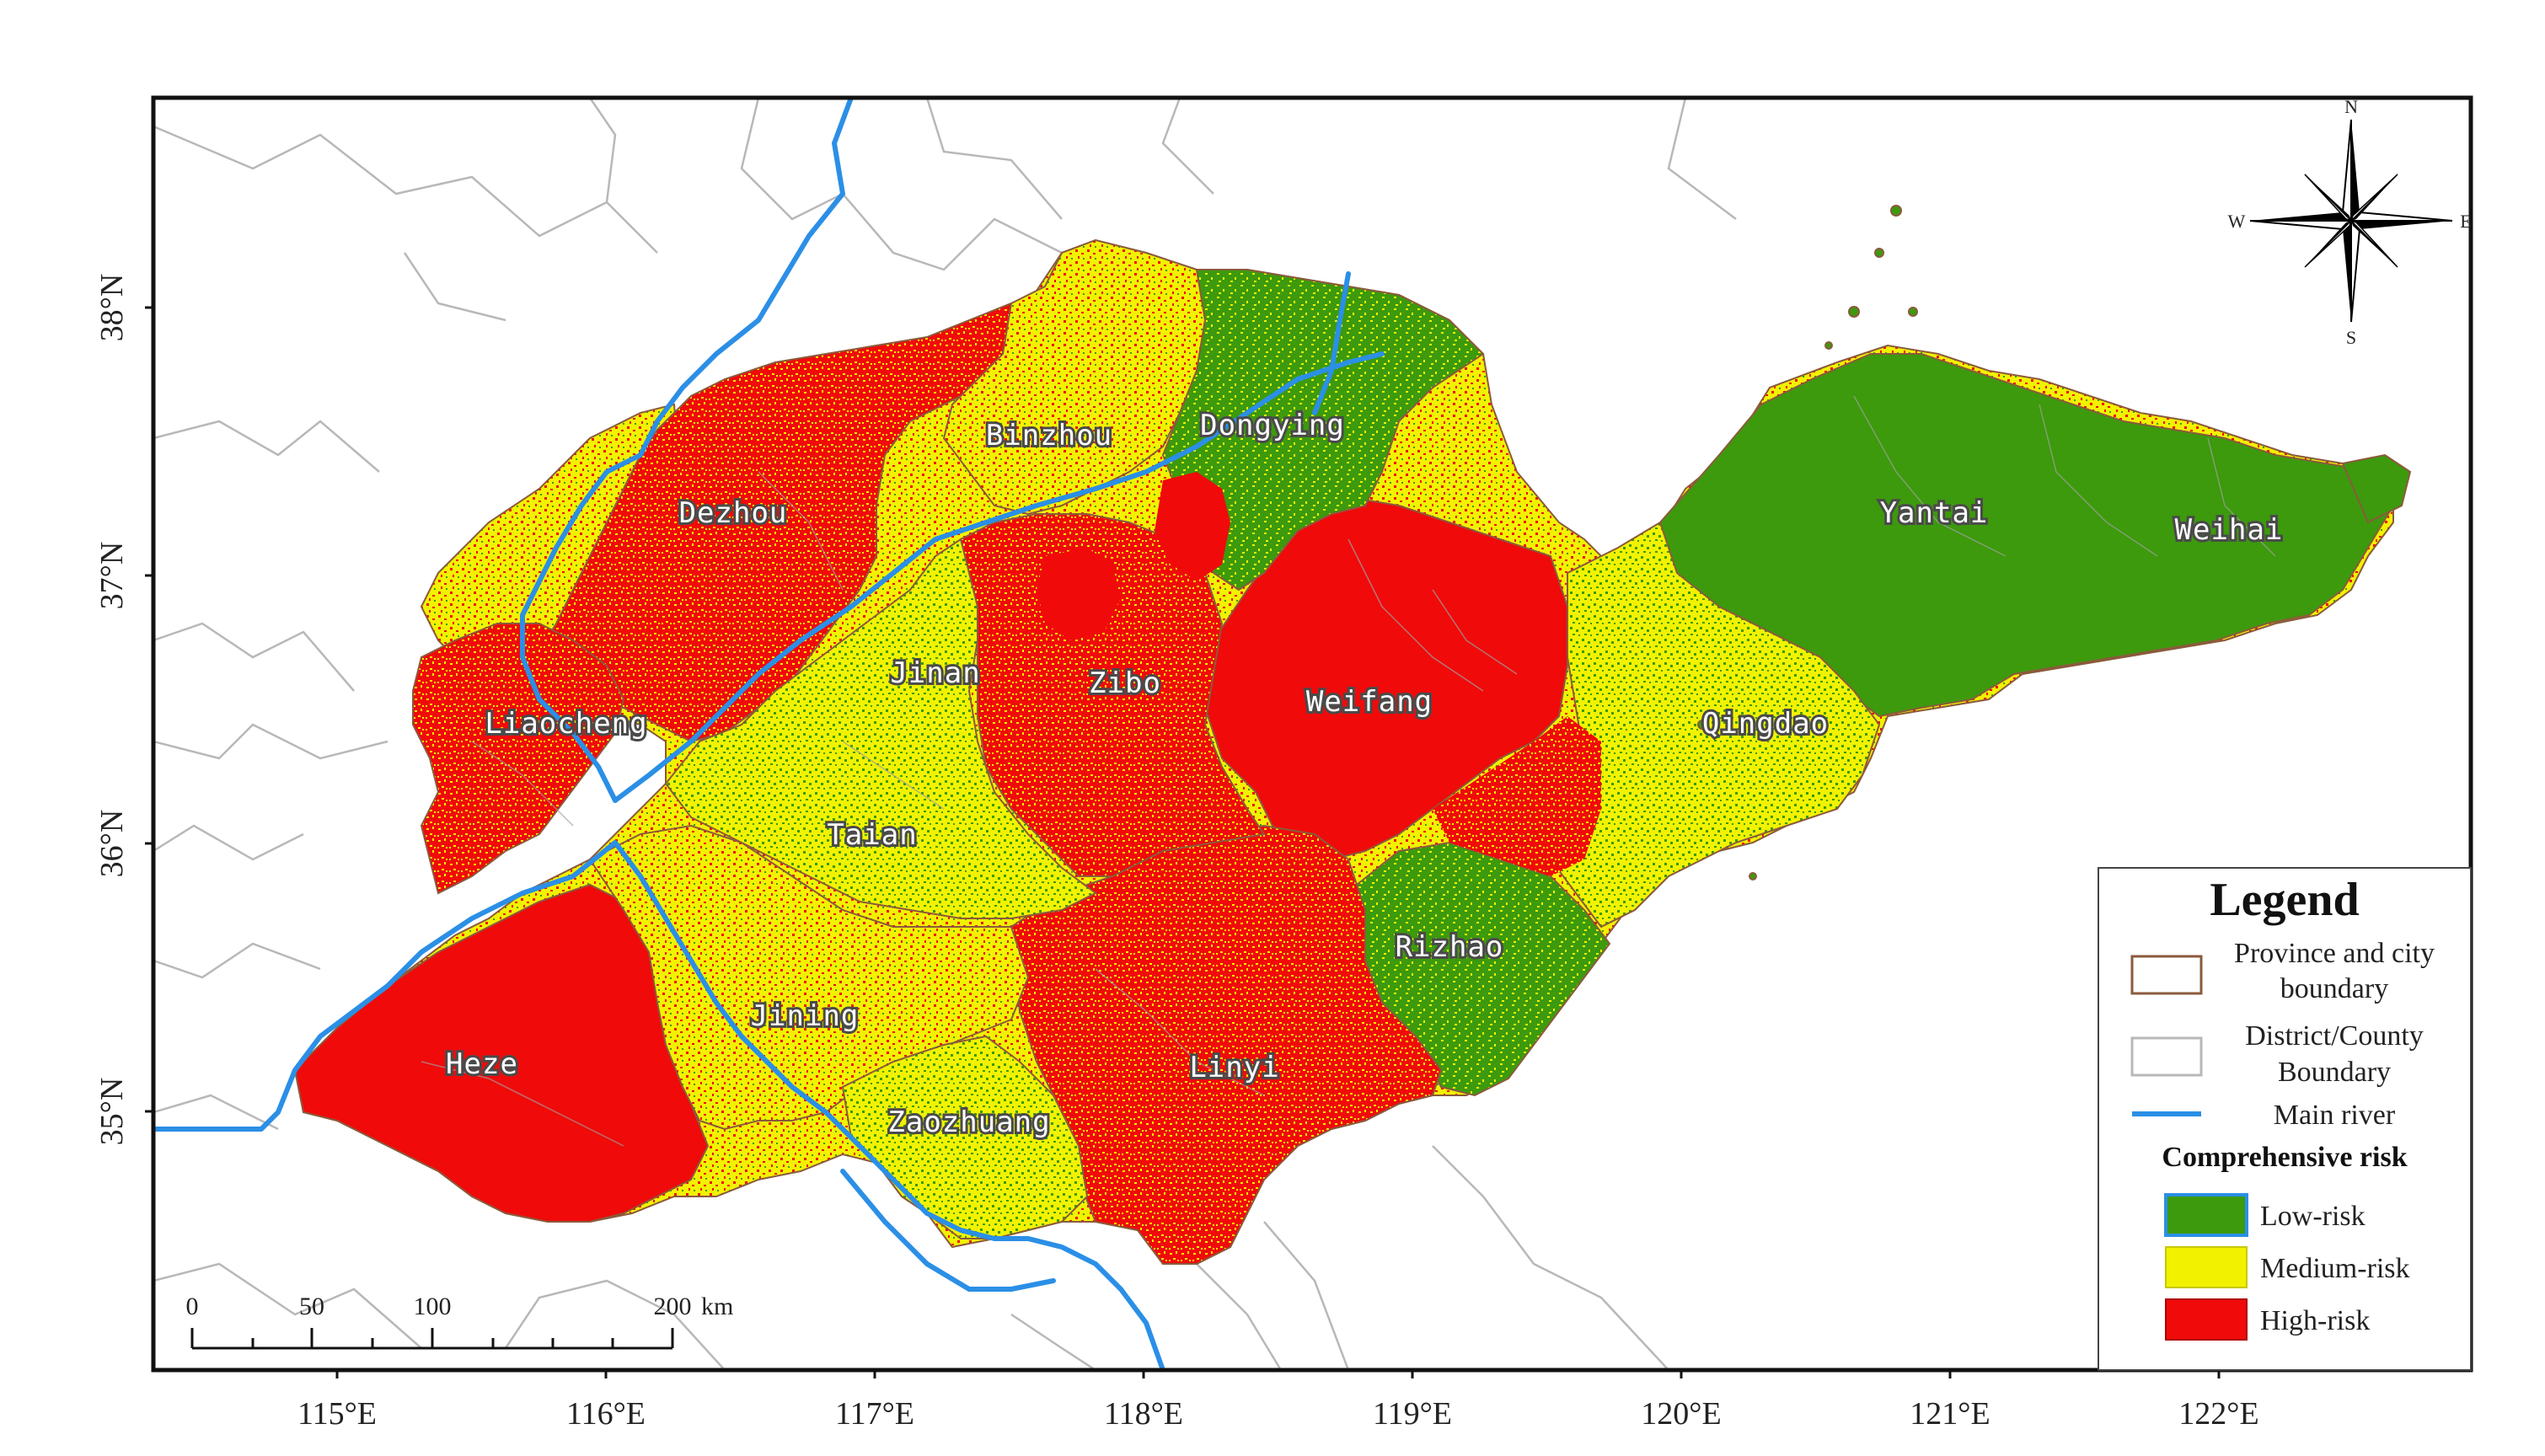 Image resolution: width=2545 pixels, height=1456 pixels. I want to click on legend-label-medium: Medium-risk, so click(2335, 1268).